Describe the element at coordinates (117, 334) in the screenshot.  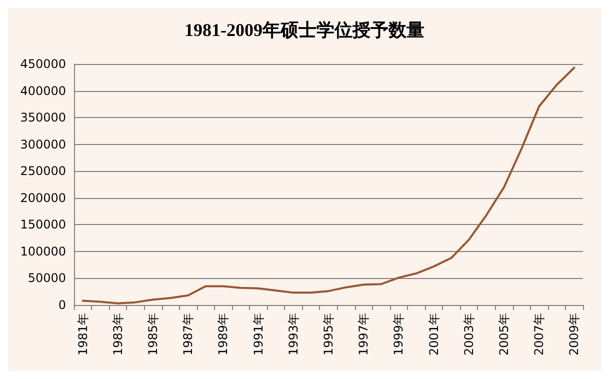
I see `x-tick-label: 1983年` at that location.